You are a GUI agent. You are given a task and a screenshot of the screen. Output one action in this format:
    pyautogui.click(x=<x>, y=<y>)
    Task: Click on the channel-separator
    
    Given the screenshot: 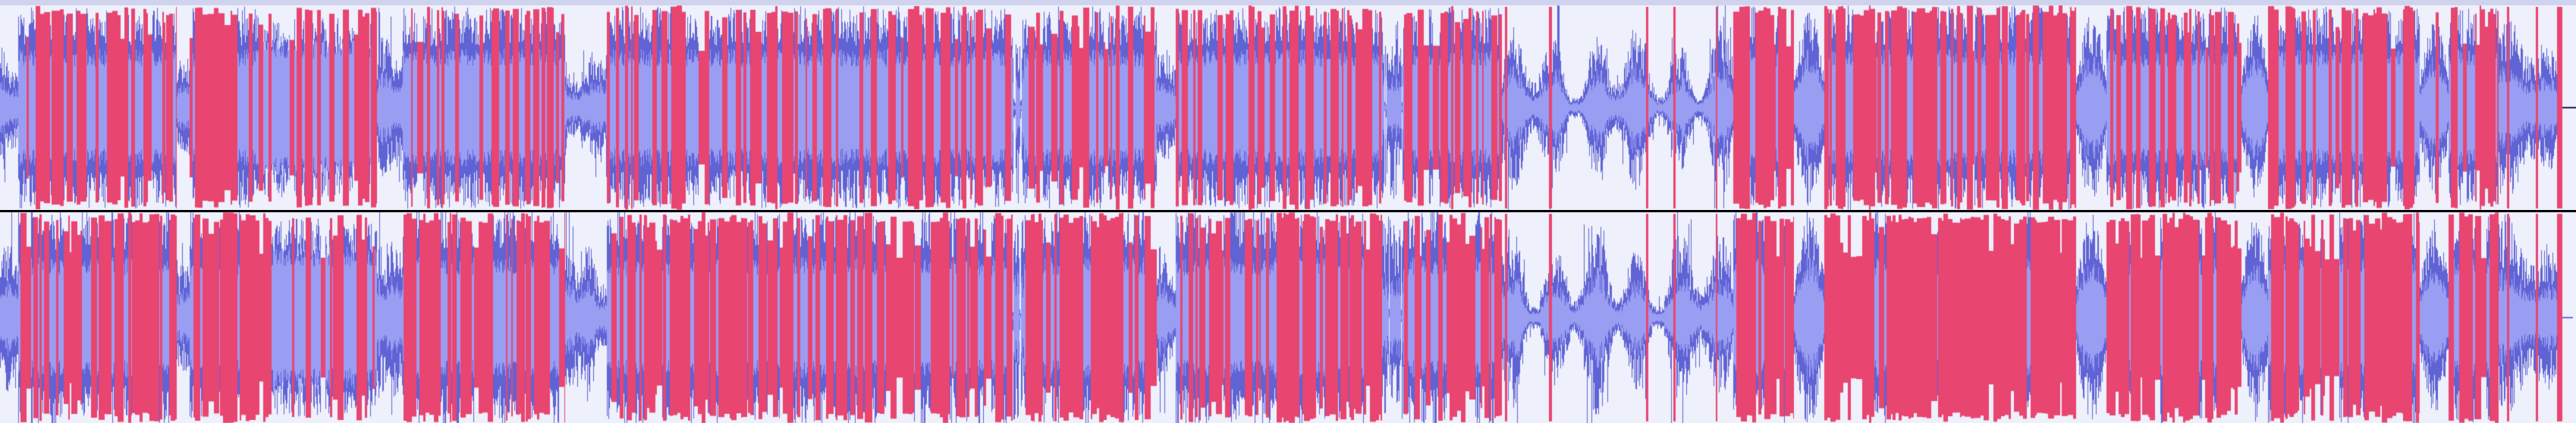 What is the action you would take?
    pyautogui.click(x=1288, y=211)
    